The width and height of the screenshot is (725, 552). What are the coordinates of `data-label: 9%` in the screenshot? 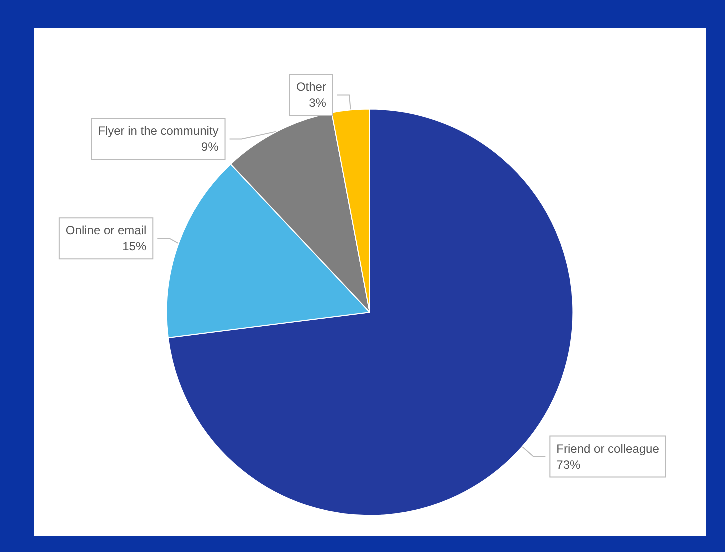 It's located at (210, 147).